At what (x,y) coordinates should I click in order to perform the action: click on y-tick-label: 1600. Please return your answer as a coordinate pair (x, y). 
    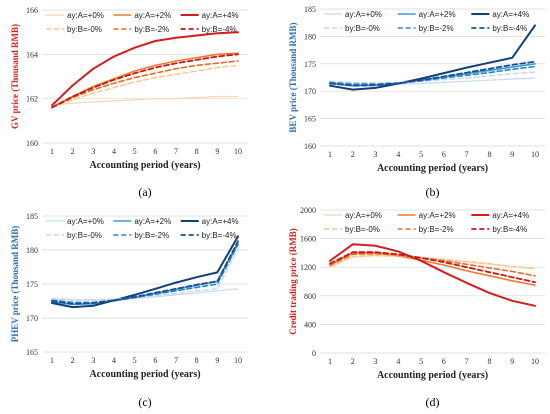
    Looking at the image, I should click on (308, 239).